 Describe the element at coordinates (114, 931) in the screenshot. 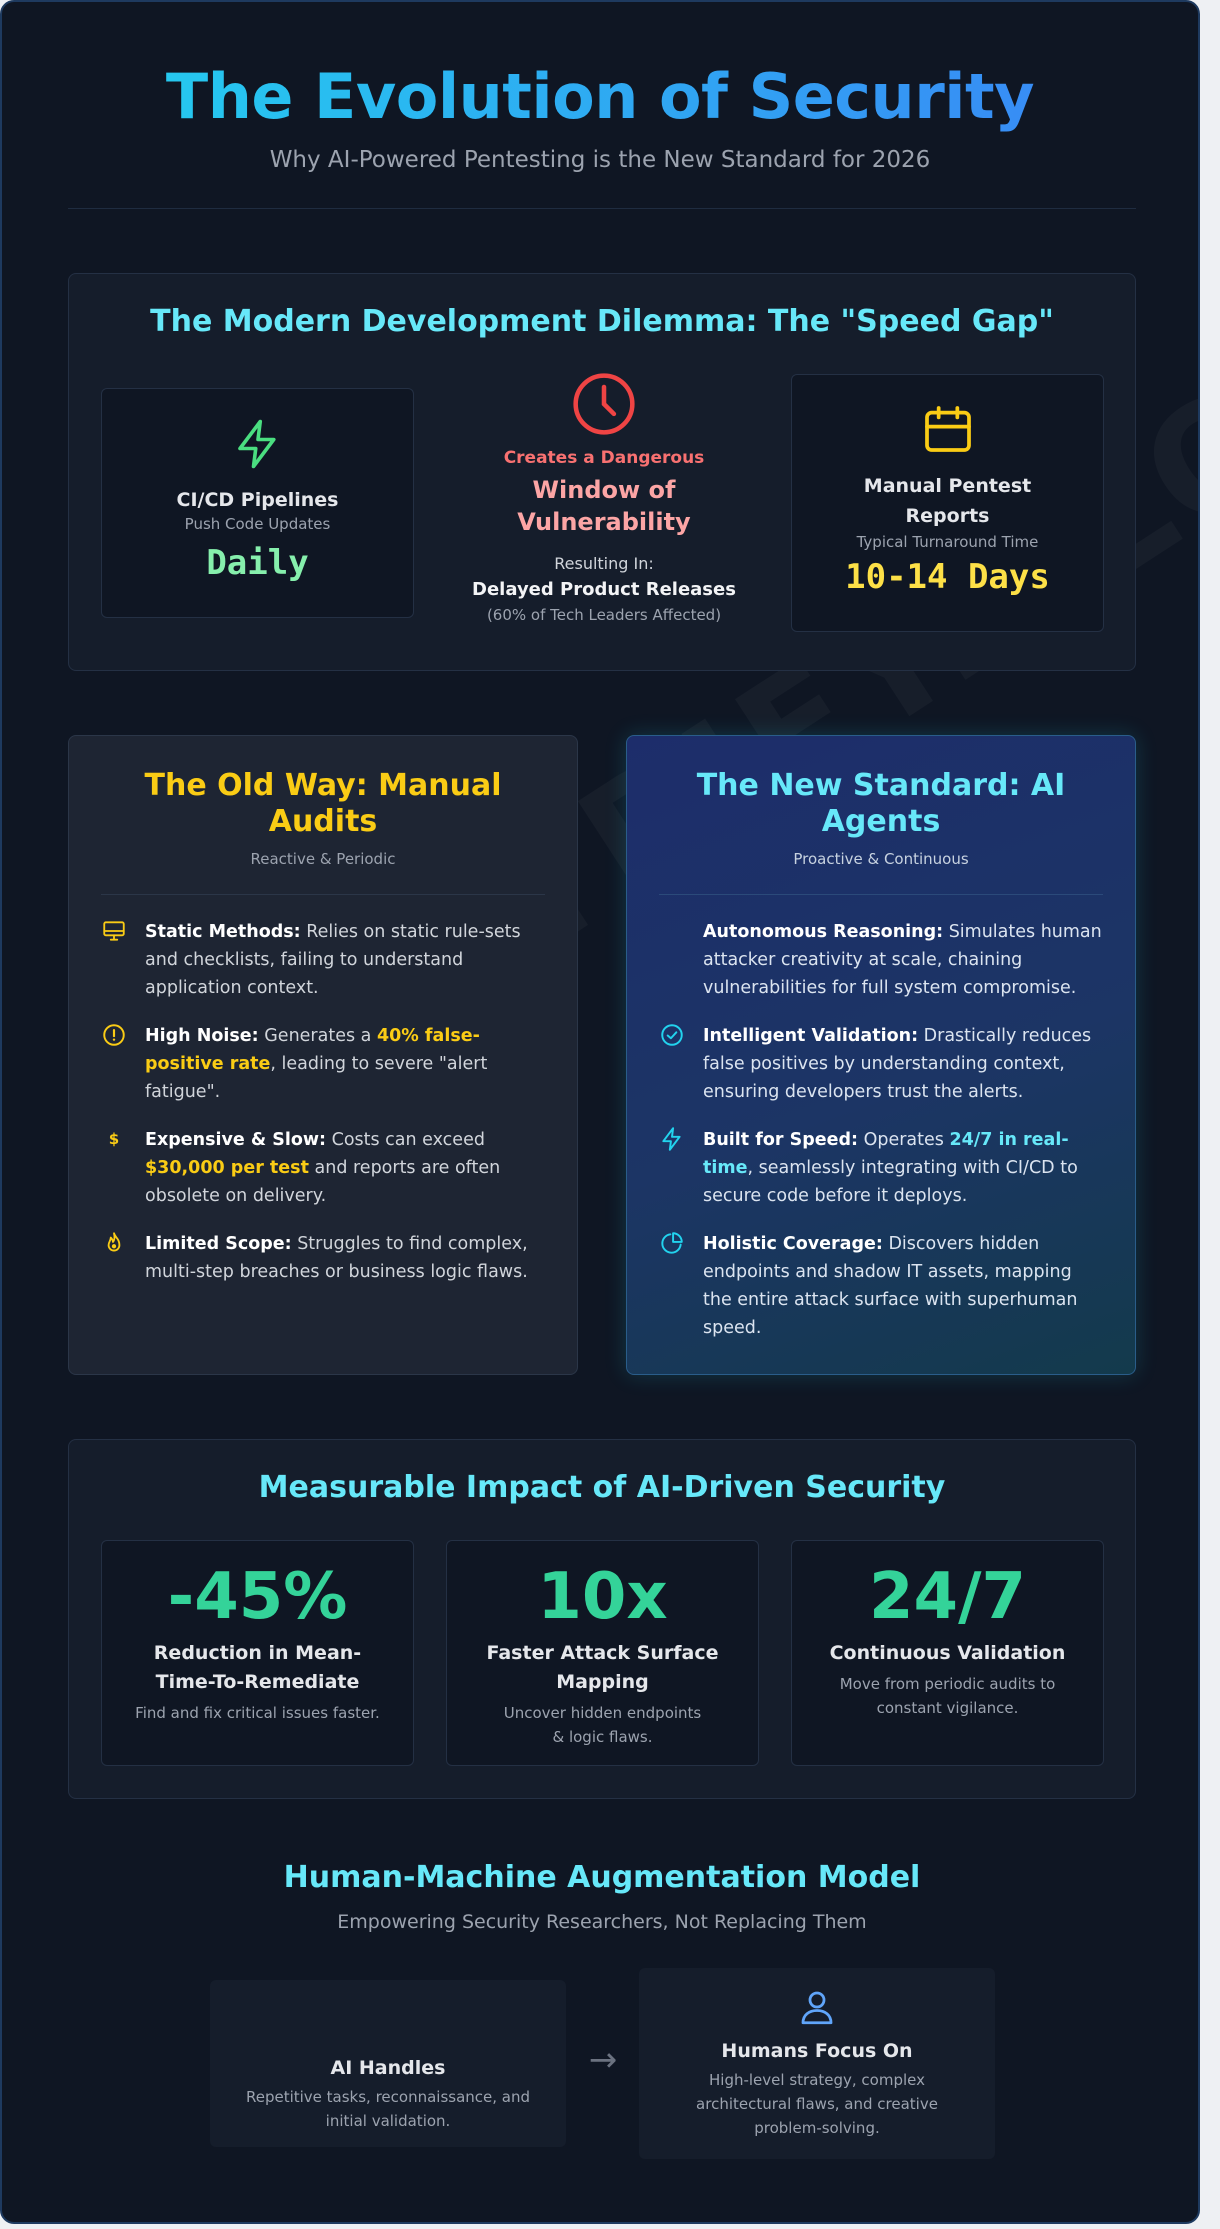

I see `monitor-icon` at that location.